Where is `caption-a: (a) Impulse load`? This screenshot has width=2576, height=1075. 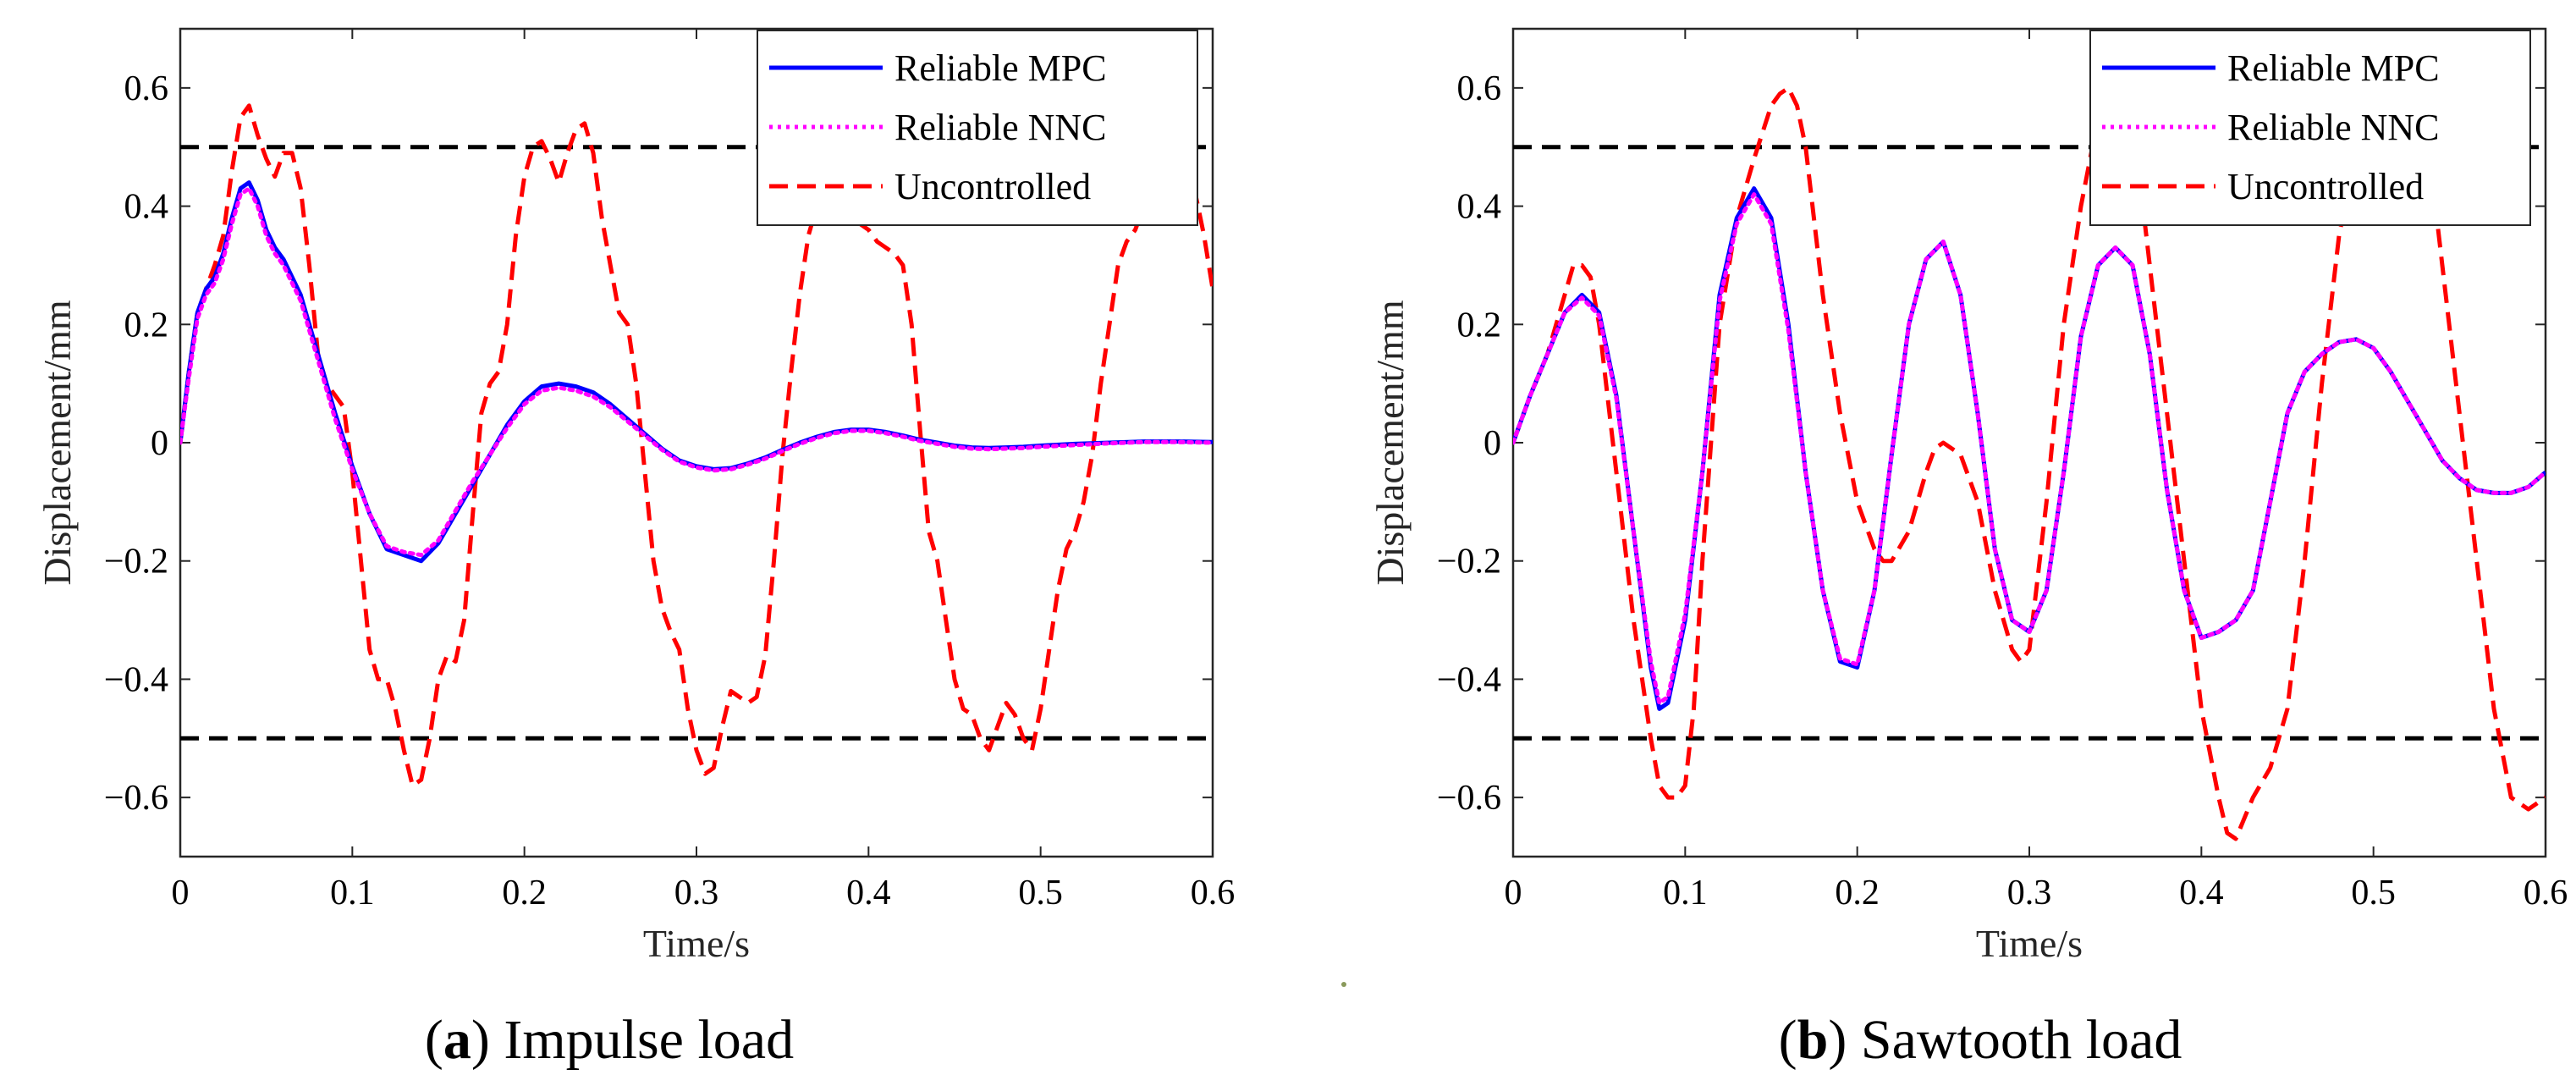
caption-a: (a) Impulse load is located at coordinates (609, 1040).